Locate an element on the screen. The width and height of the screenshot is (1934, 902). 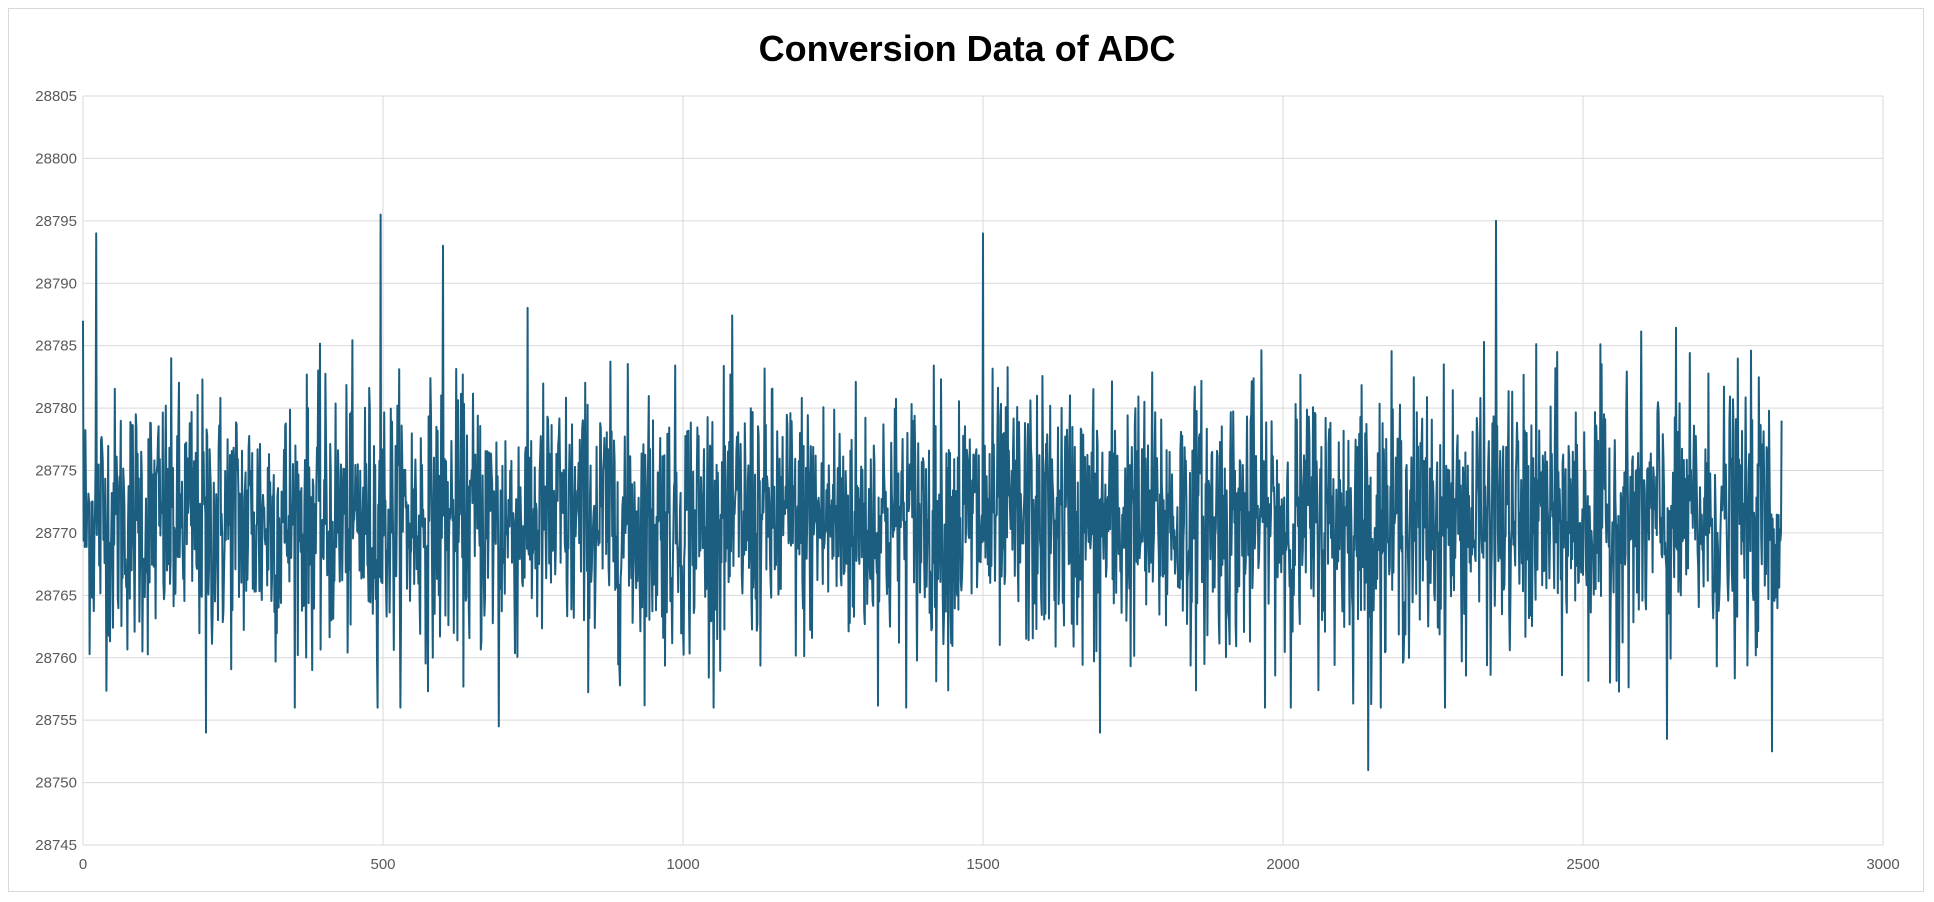
y-tick-label: 28770 is located at coordinates (56, 533).